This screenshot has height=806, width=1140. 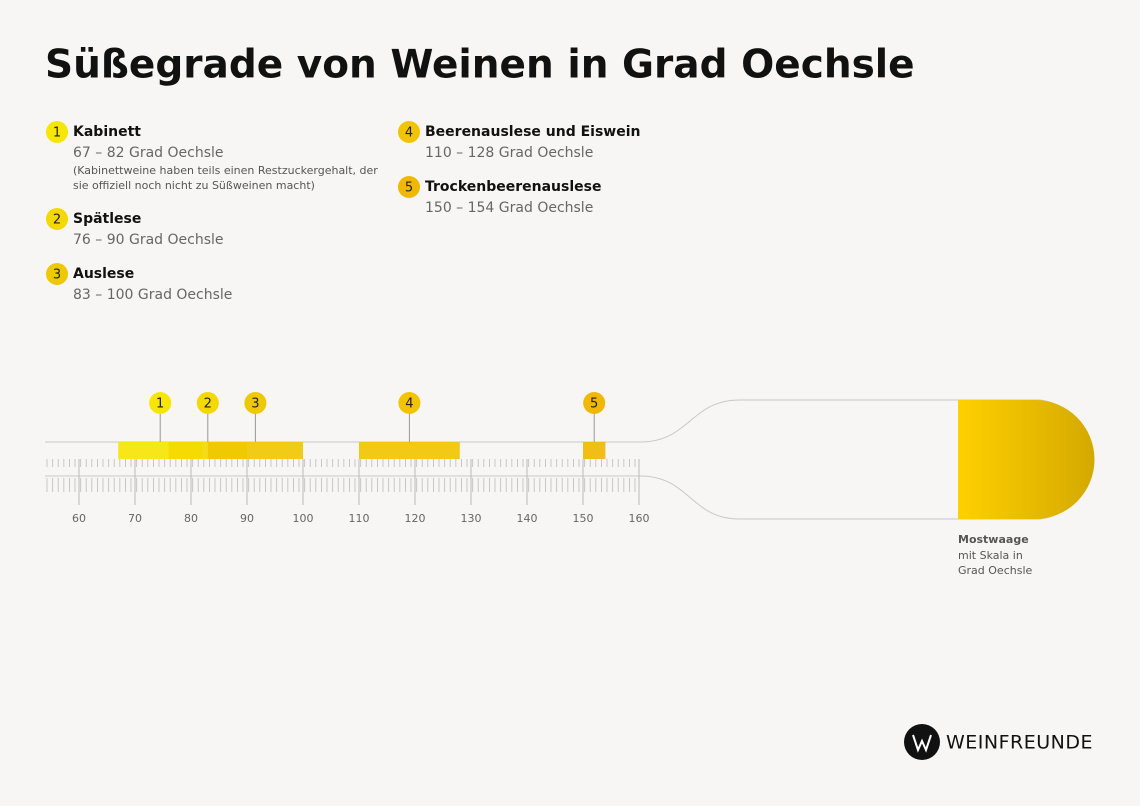 I want to click on legend-number: 3, so click(x=57, y=275).